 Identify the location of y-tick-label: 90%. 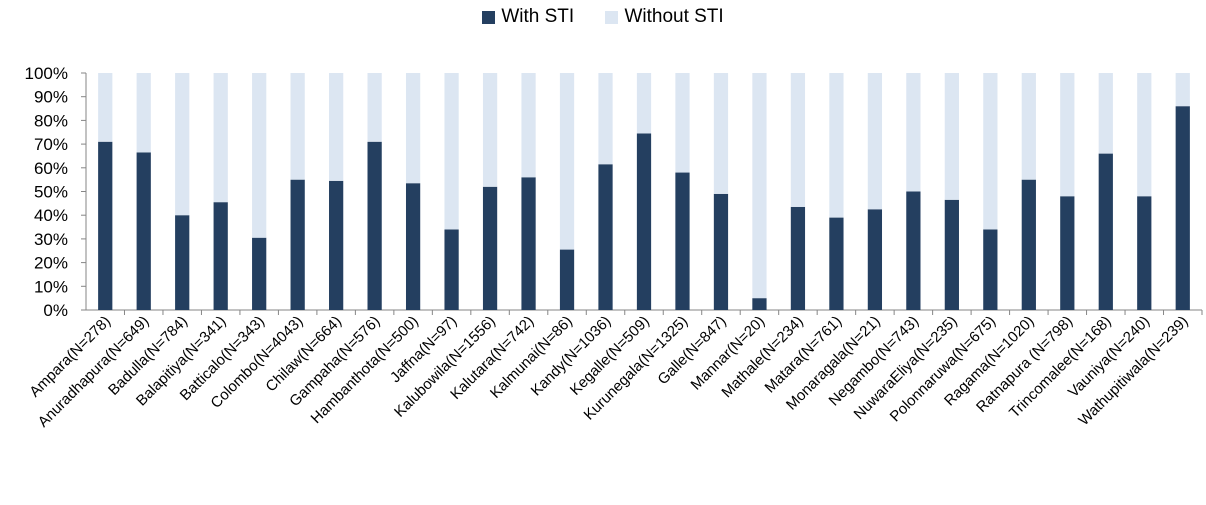
(51, 97).